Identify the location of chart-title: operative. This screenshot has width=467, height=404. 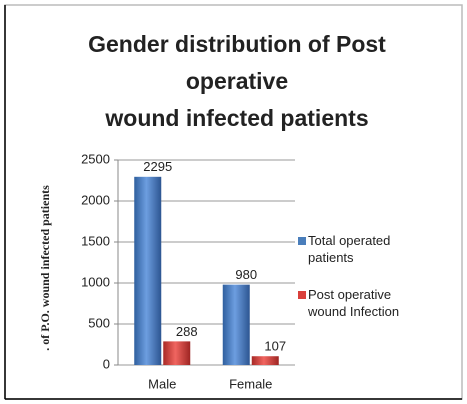
(237, 81).